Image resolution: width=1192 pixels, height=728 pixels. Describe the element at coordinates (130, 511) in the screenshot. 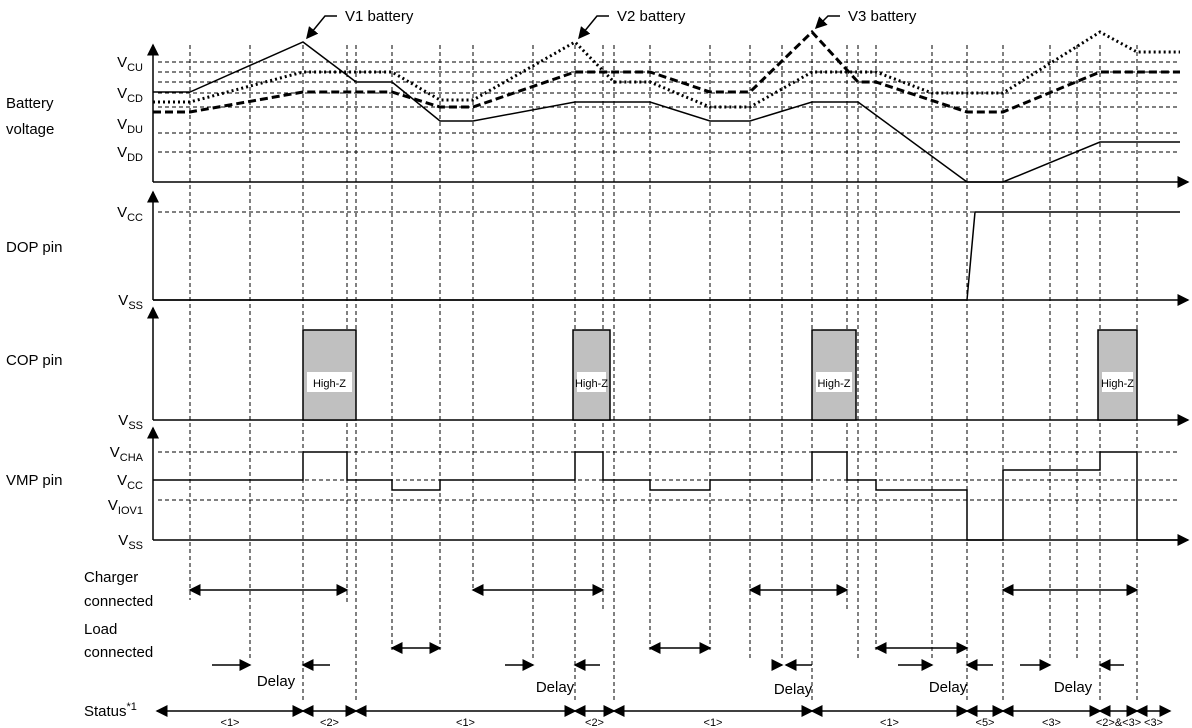

I see `level-sub: IOV1` at that location.